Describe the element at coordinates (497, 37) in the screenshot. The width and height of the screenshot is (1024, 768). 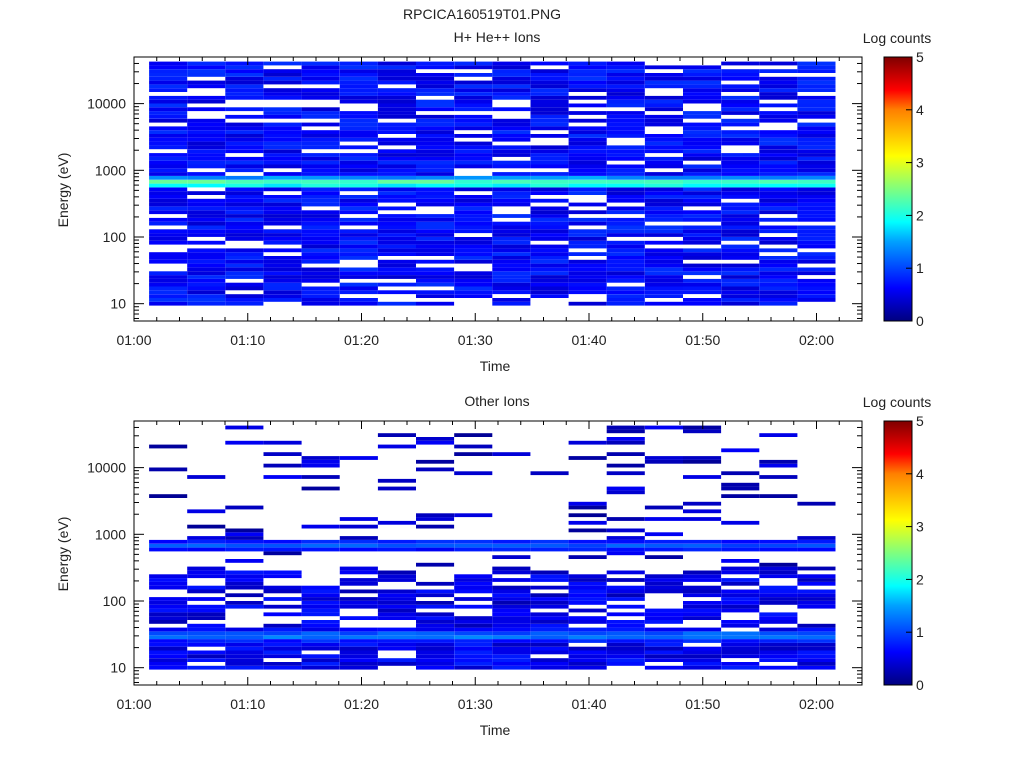
I see `panel-title: H+ He++ Ions` at that location.